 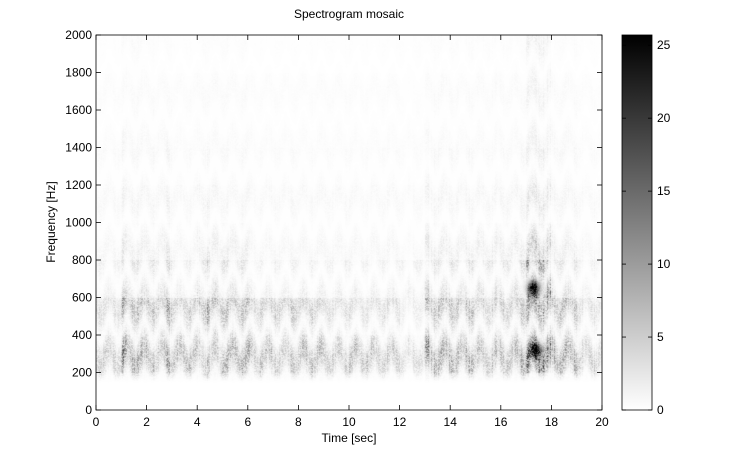 What do you see at coordinates (82, 260) in the screenshot?
I see `y-tick-label: 800` at bounding box center [82, 260].